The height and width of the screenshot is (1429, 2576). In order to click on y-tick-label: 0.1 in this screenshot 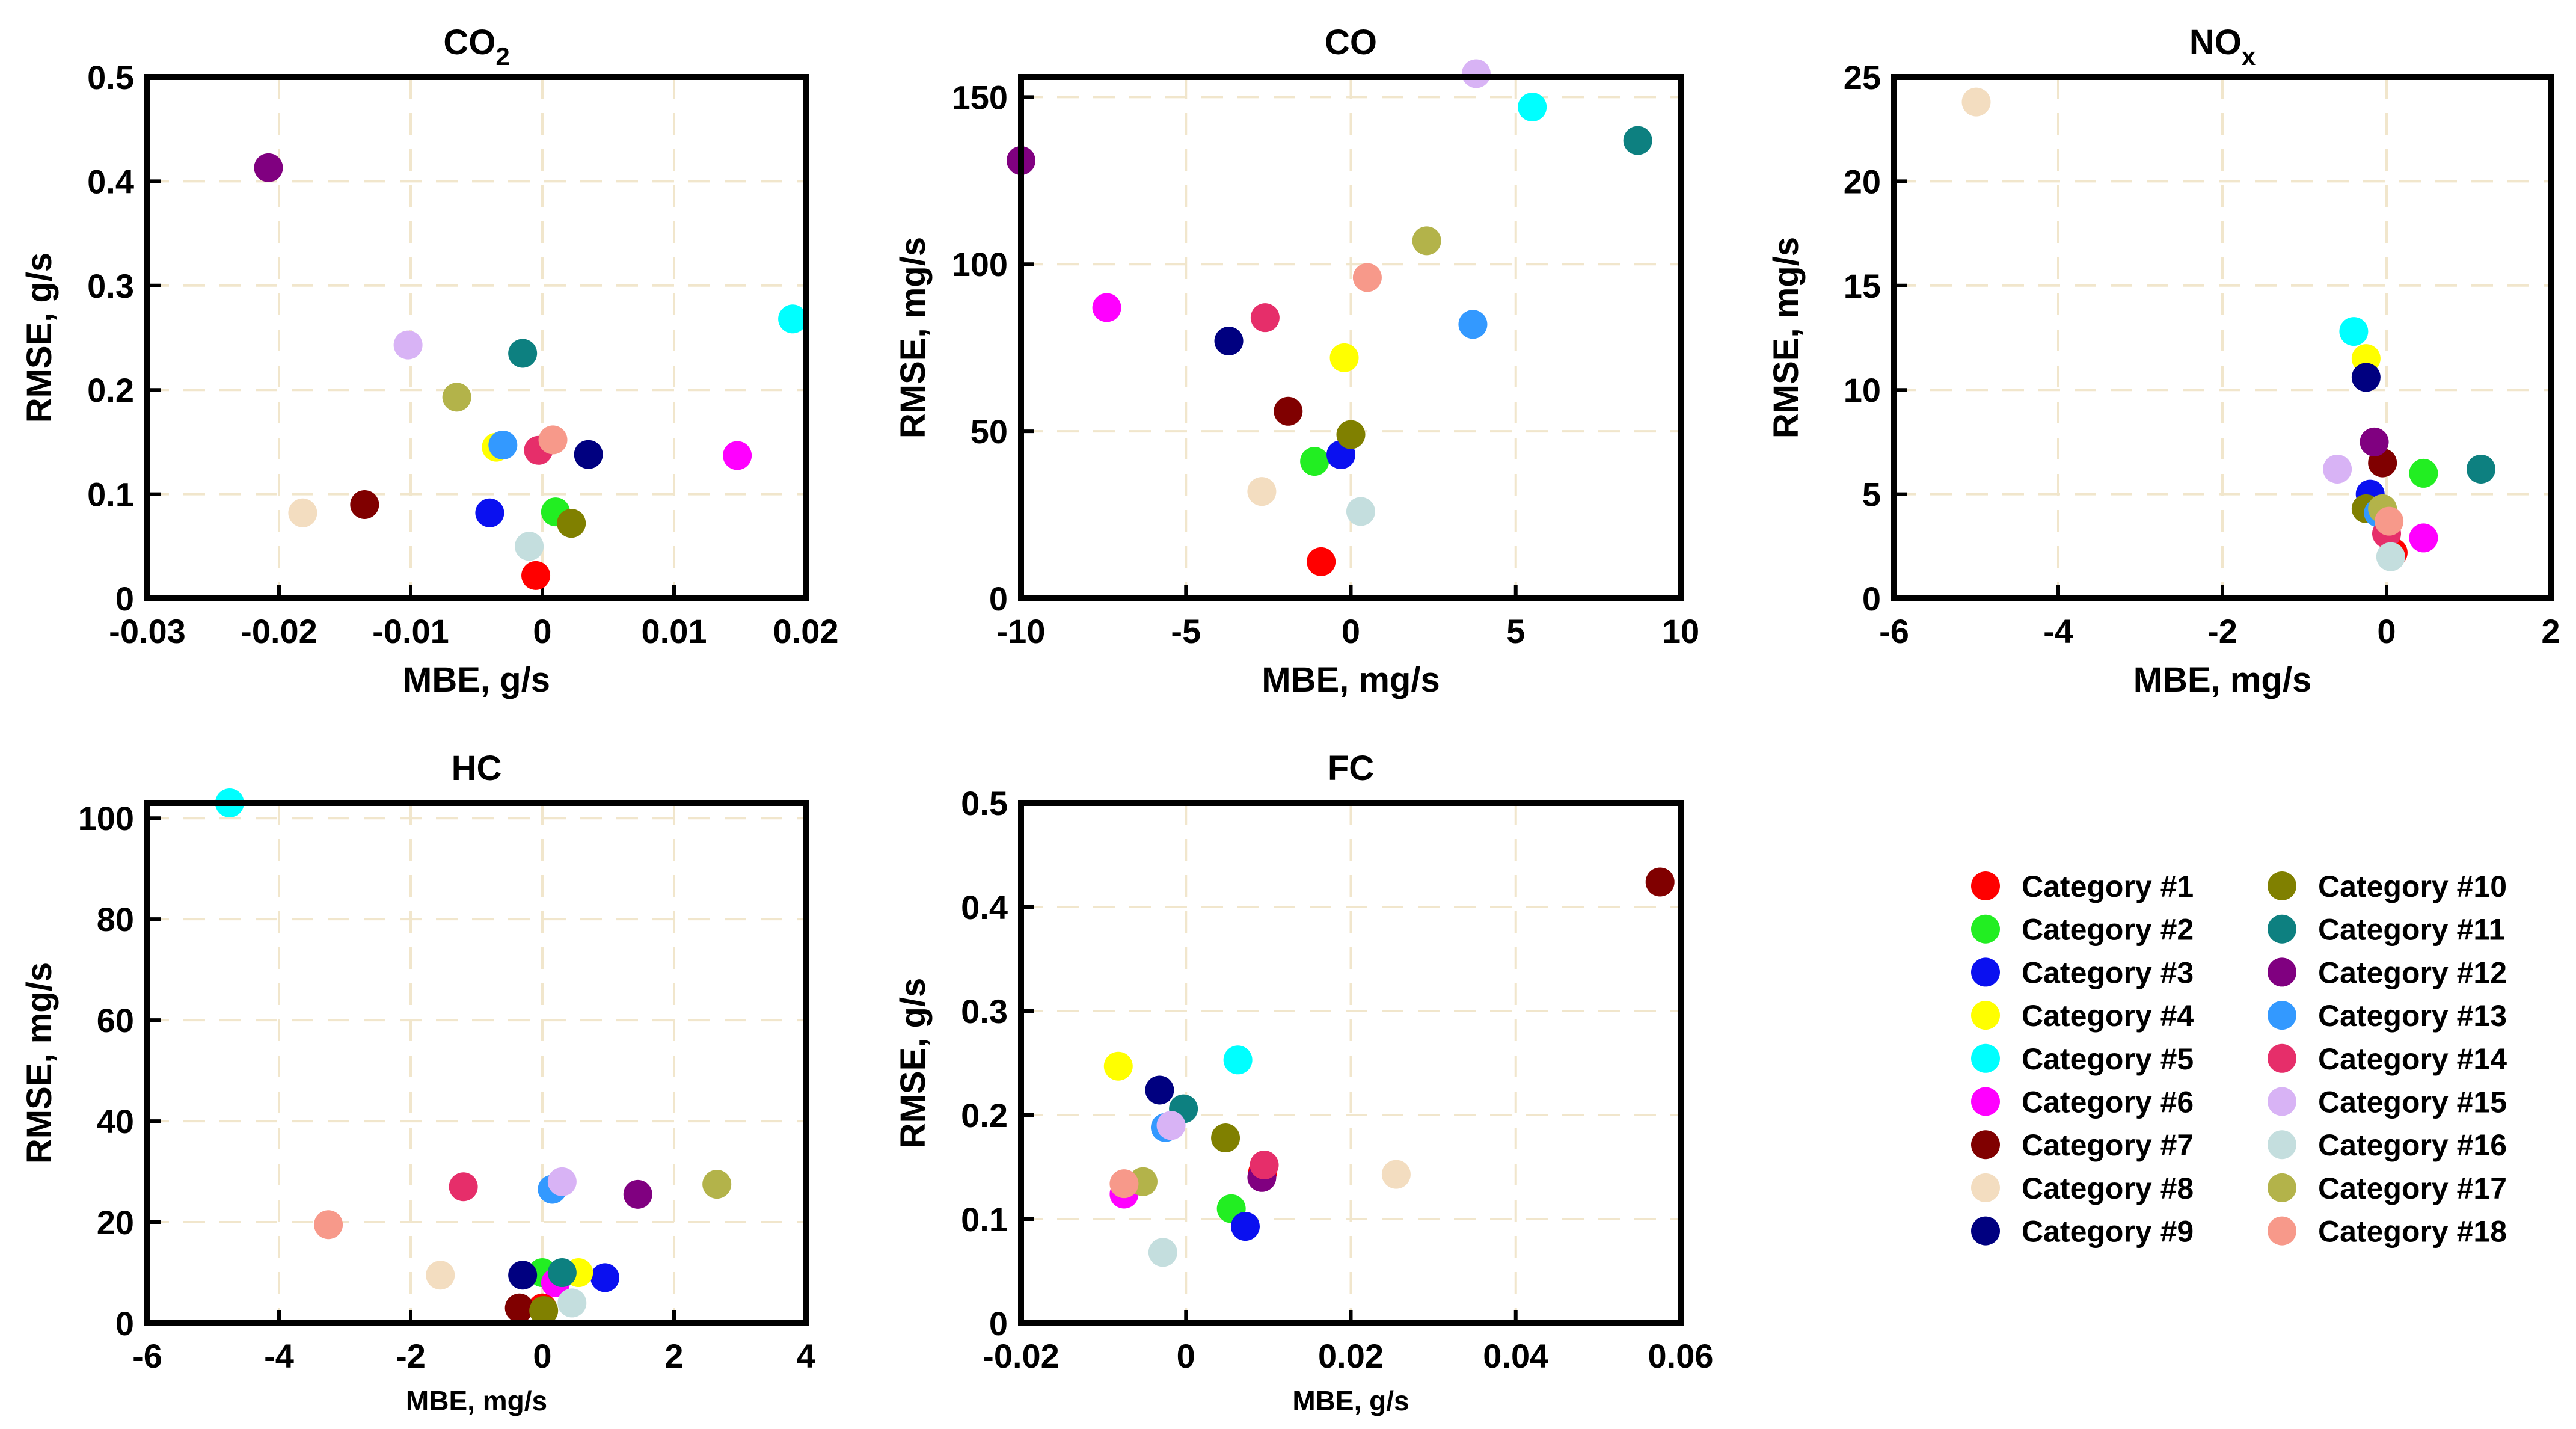, I will do `click(984, 1219)`.